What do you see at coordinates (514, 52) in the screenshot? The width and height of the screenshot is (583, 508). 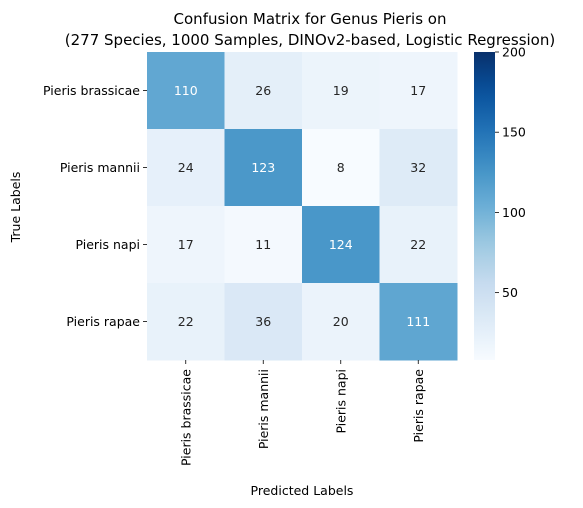 I see `colorbar-tick-label: 200` at bounding box center [514, 52].